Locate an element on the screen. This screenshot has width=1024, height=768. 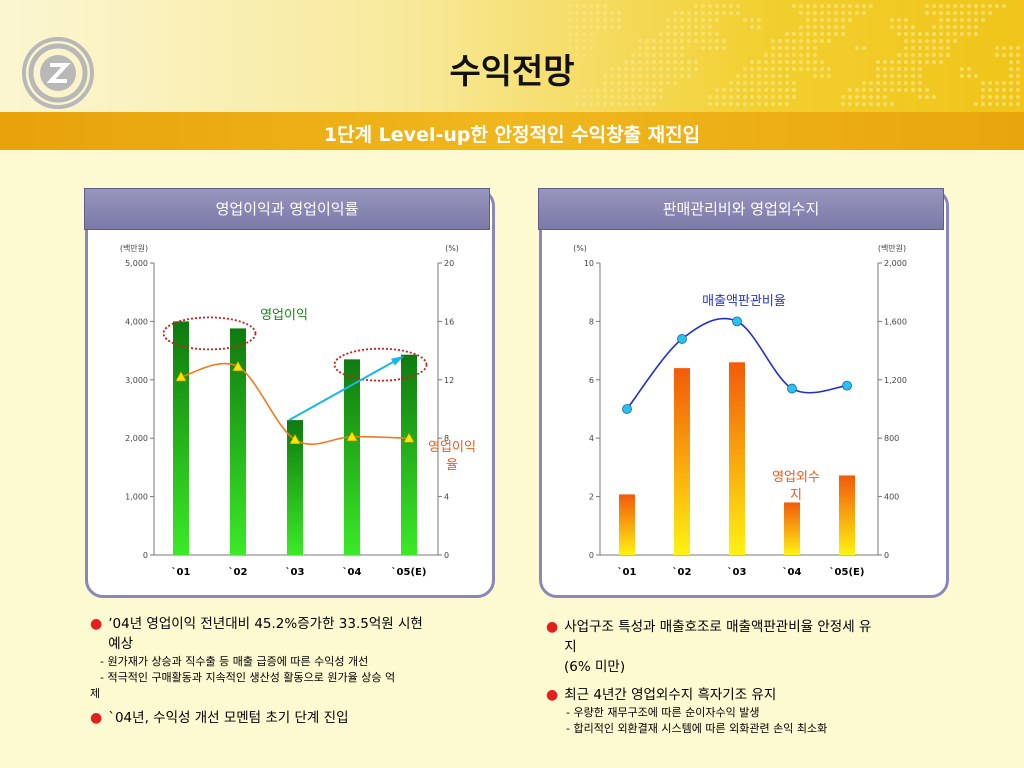
y-tick-label-right: 1,600 is located at coordinates (895, 321).